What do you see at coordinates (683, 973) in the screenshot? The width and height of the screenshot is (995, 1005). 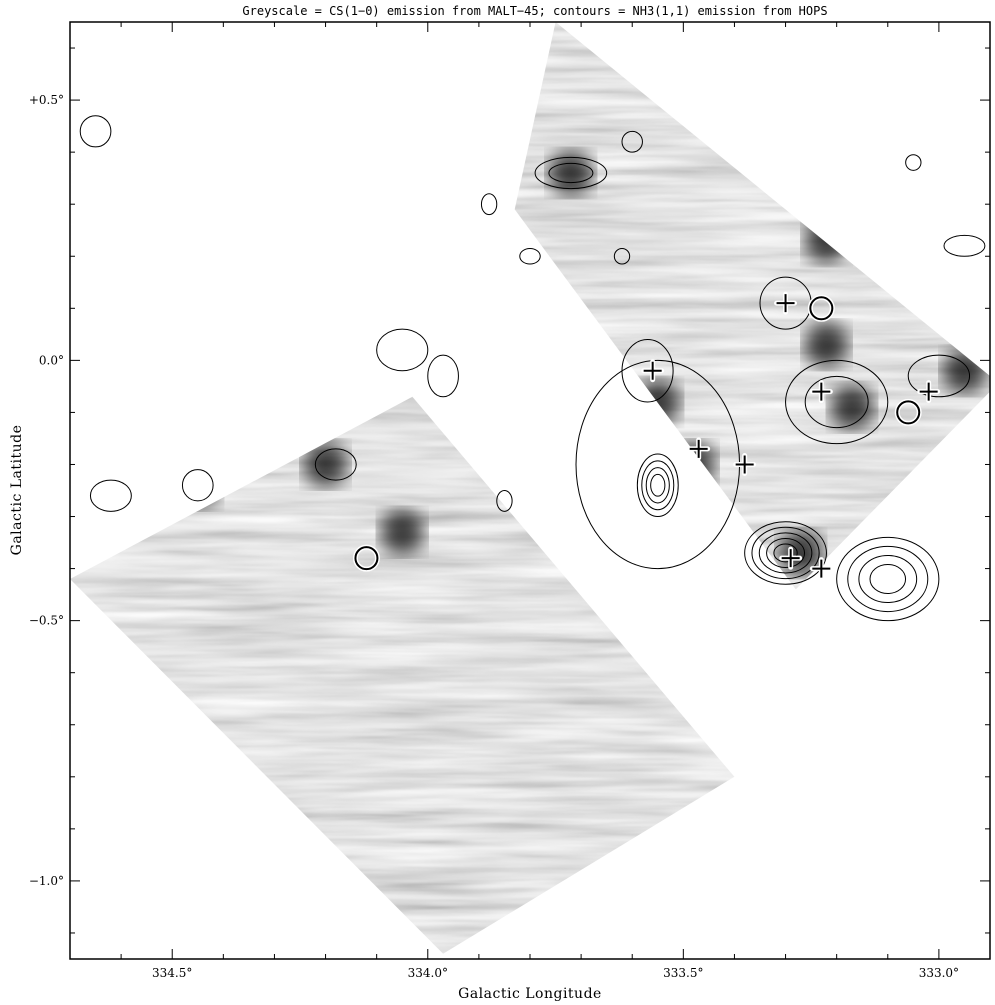 I see `x-tick-label: 333.5°` at bounding box center [683, 973].